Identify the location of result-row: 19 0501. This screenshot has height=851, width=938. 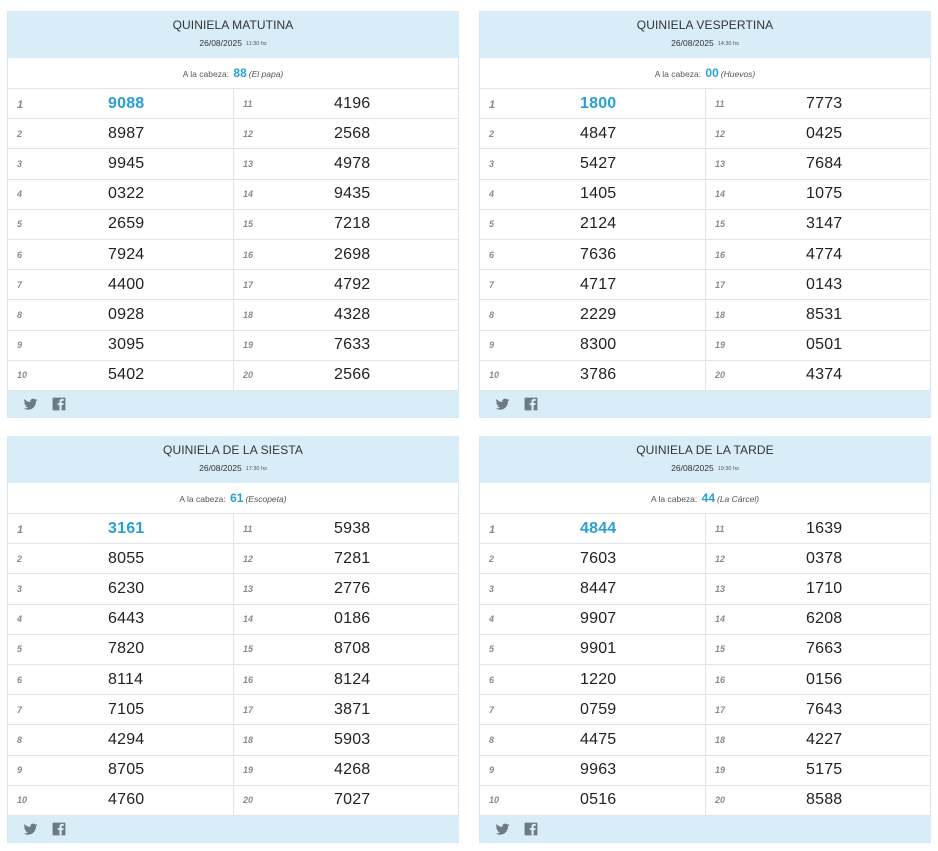
(817, 345).